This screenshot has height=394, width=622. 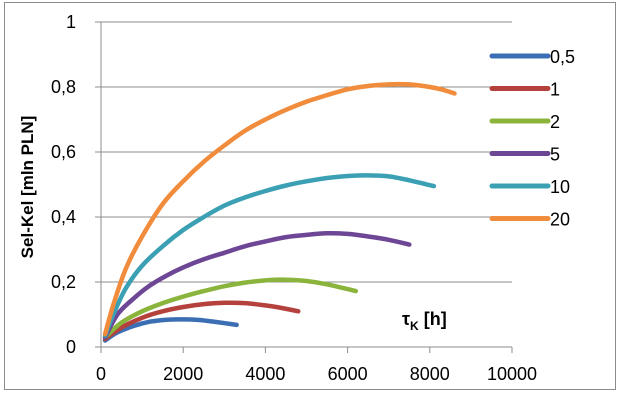 What do you see at coordinates (512, 374) in the screenshot?
I see `x-tick-label: 10000` at bounding box center [512, 374].